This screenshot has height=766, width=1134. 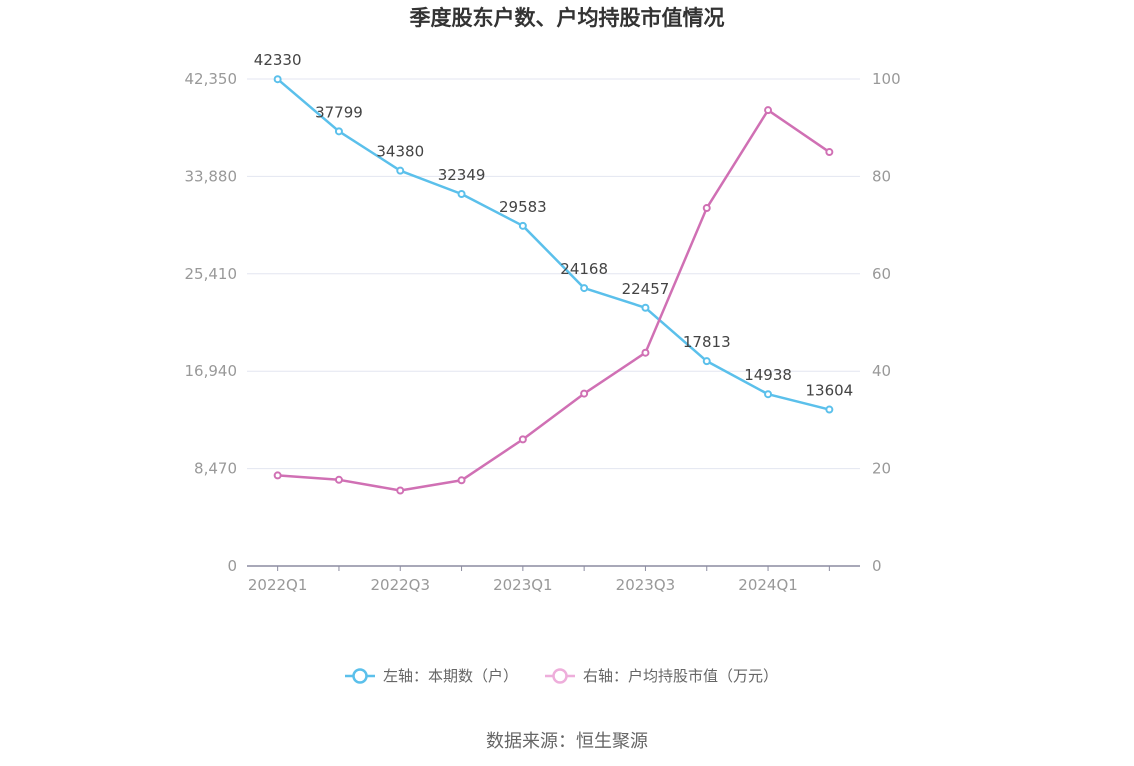 I want to click on left-tick-label: 33,880, so click(x=211, y=176).